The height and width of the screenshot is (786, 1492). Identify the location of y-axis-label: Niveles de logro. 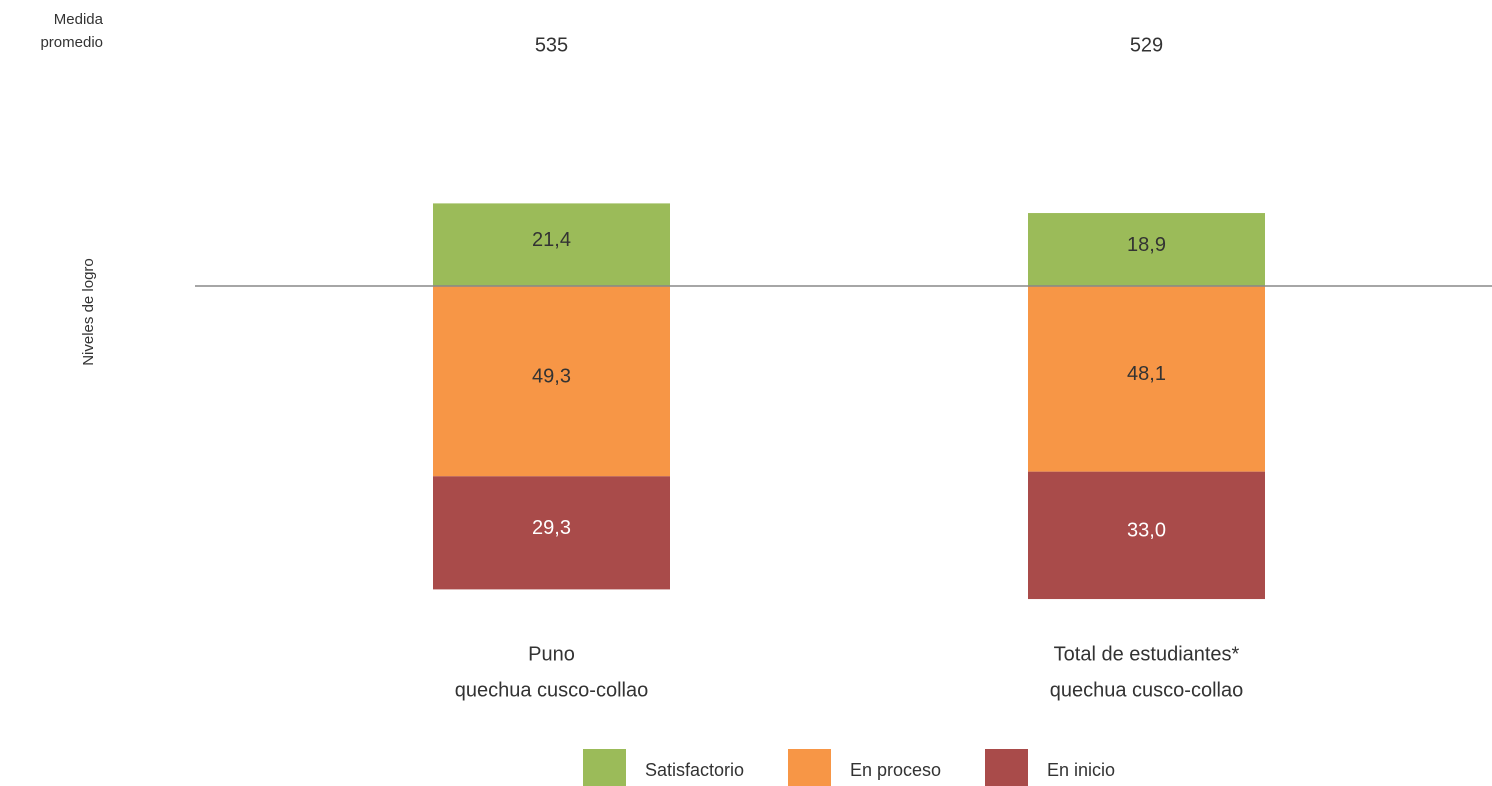
(88, 312).